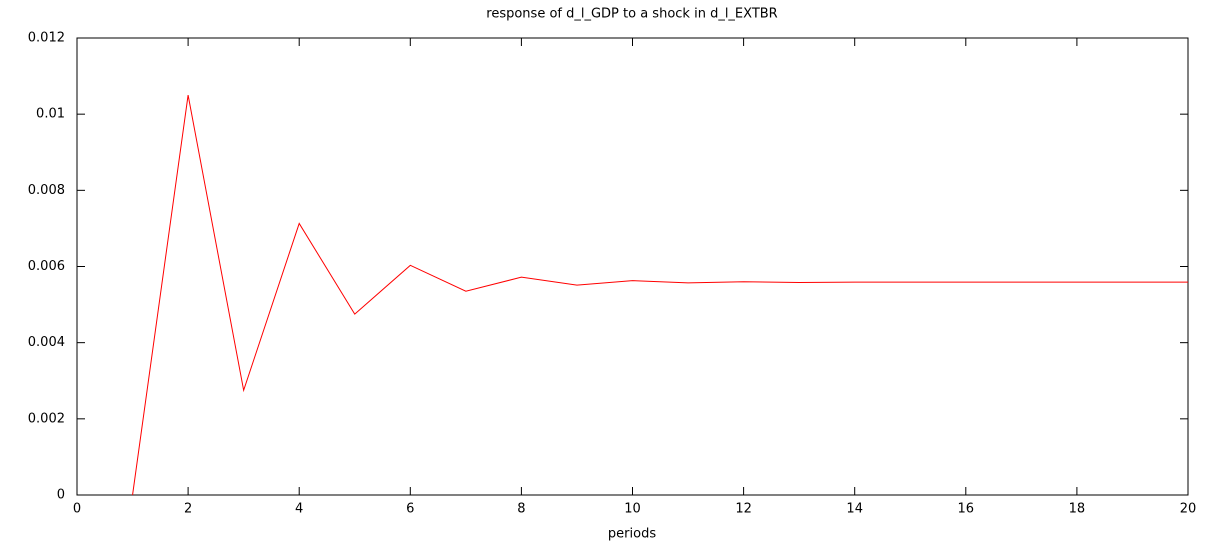 The image size is (1211, 542). What do you see at coordinates (854, 509) in the screenshot?
I see `x-tick-label: 14` at bounding box center [854, 509].